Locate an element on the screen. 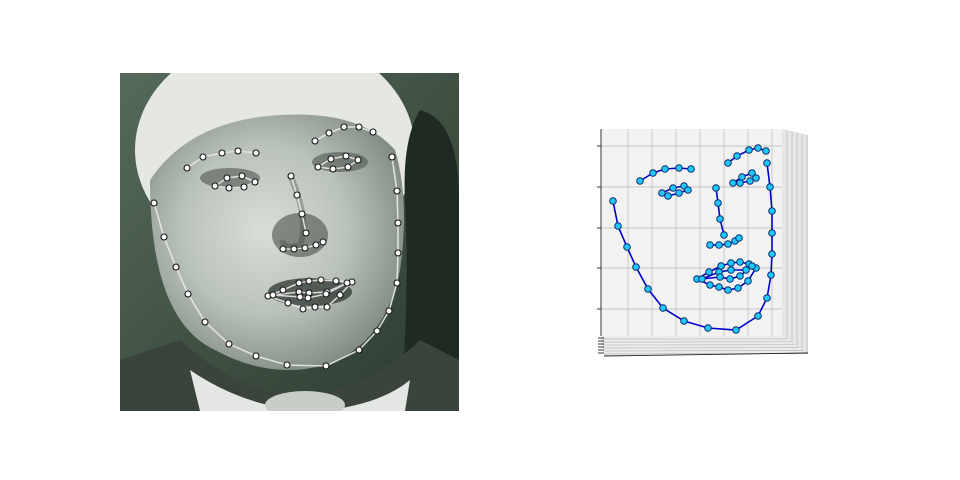 Image resolution: width=960 pixels, height=480 pixels. landmark-3d-contour is located at coordinates (720, 211).